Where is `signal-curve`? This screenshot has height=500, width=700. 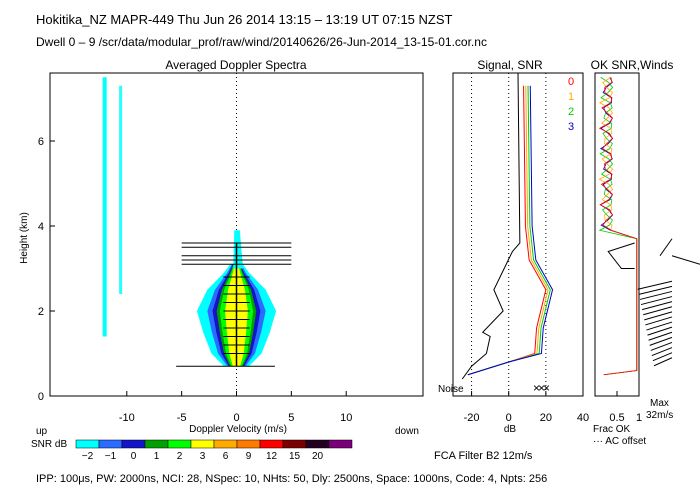 signal-curve is located at coordinates (491, 226).